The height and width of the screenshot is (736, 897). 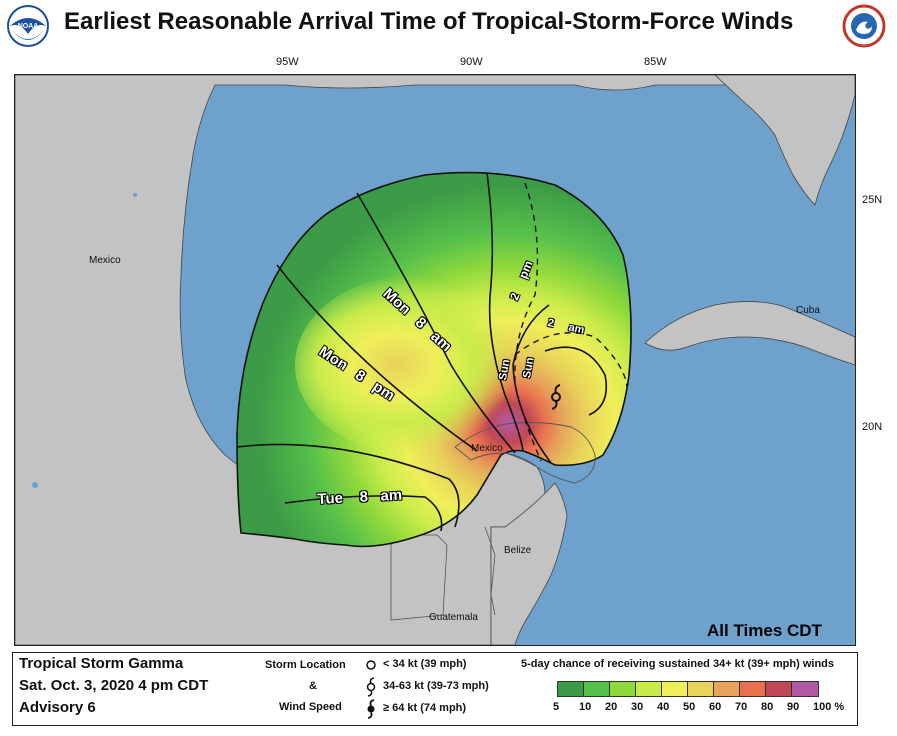 What do you see at coordinates (371, 665) in the screenshot?
I see `open-circle-icon` at bounding box center [371, 665].